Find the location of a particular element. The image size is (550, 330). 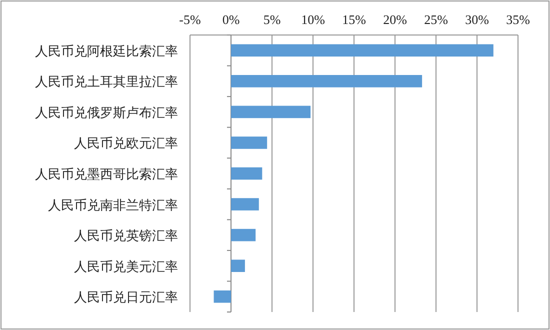

x-tick-label: 25% is located at coordinates (436, 19).